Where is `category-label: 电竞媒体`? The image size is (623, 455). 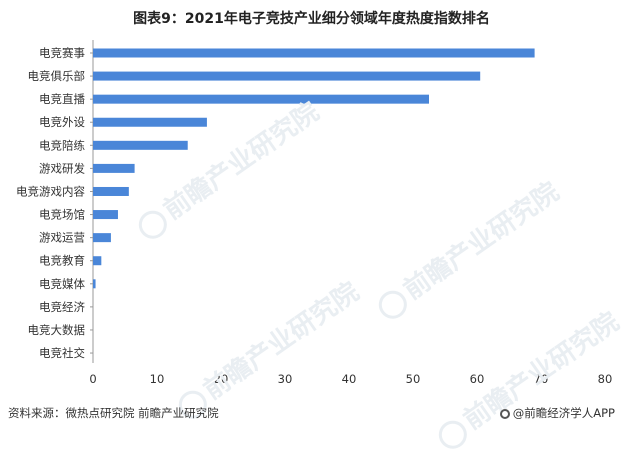
category-label: 电竞媒体 is located at coordinates (62, 284).